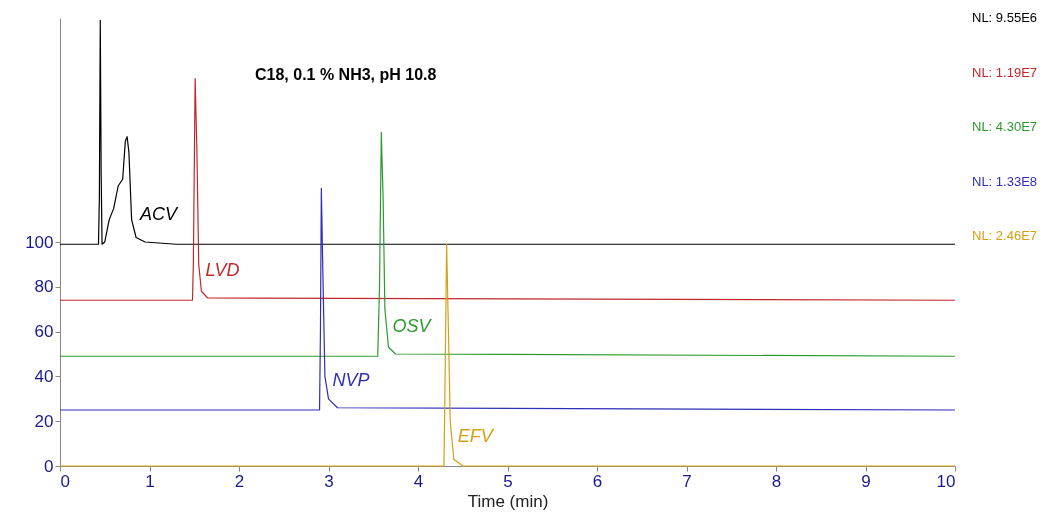 The height and width of the screenshot is (527, 1054). What do you see at coordinates (44, 421) in the screenshot?
I see `y-tick-label: 20` at bounding box center [44, 421].